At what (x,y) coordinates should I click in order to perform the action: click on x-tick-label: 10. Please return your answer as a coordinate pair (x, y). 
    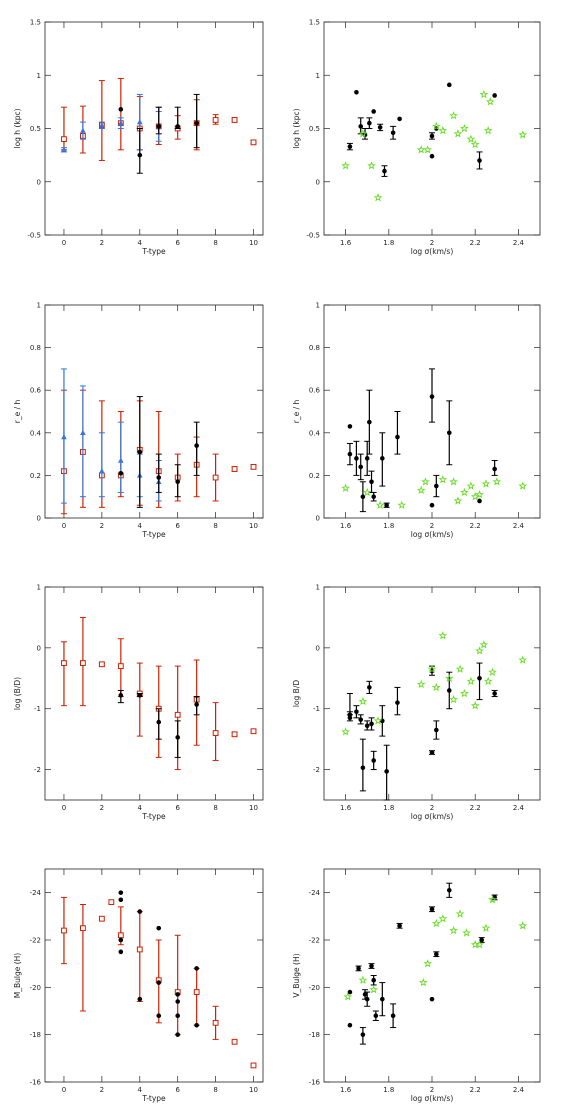
    Looking at the image, I should click on (253, 808).